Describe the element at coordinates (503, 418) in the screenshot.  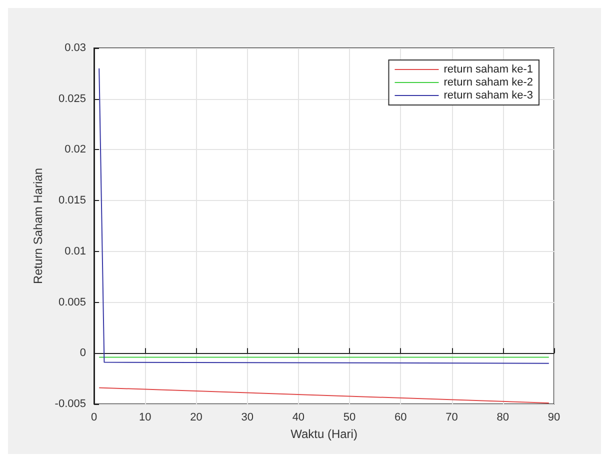
I see `x-tick-label: 80` at that location.